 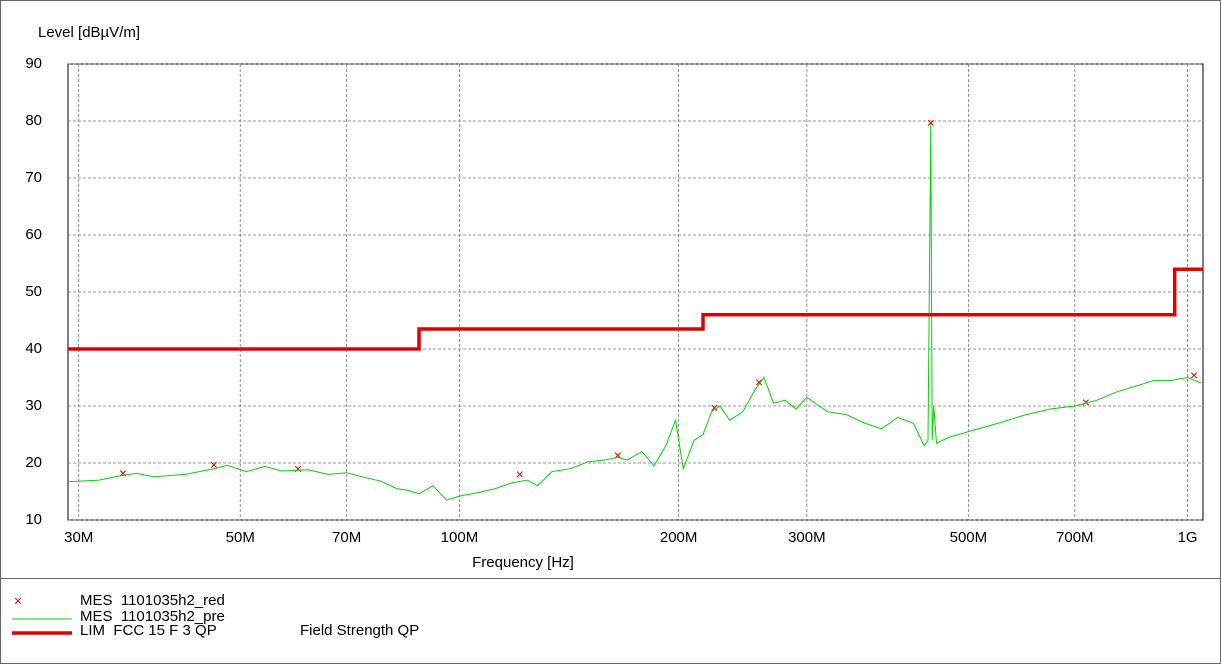 What do you see at coordinates (33, 120) in the screenshot?
I see `y-tick-label: 80` at bounding box center [33, 120].